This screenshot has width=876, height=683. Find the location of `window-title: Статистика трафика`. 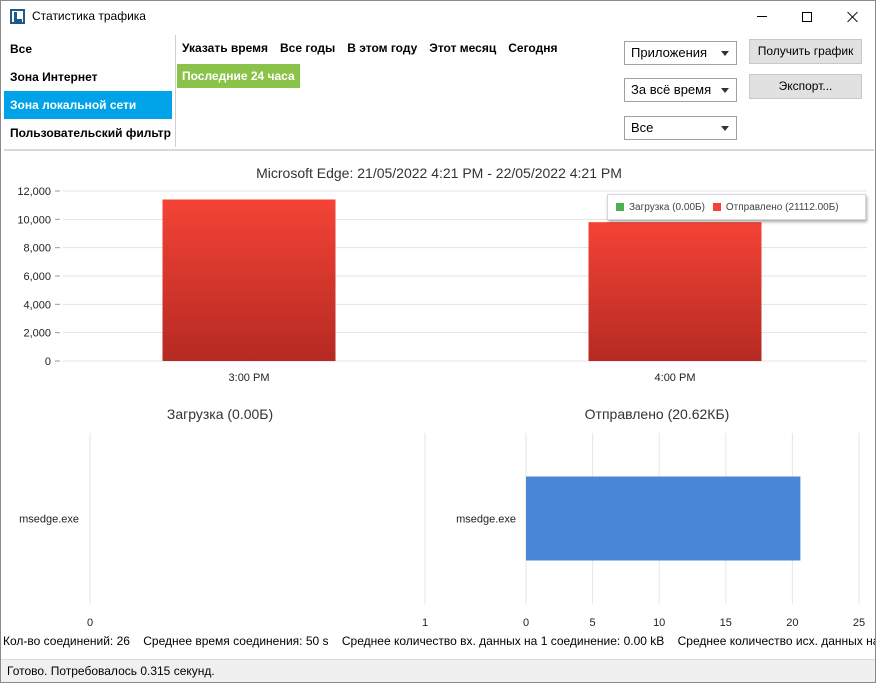

window-title: Статистика трафика is located at coordinates (89, 16).